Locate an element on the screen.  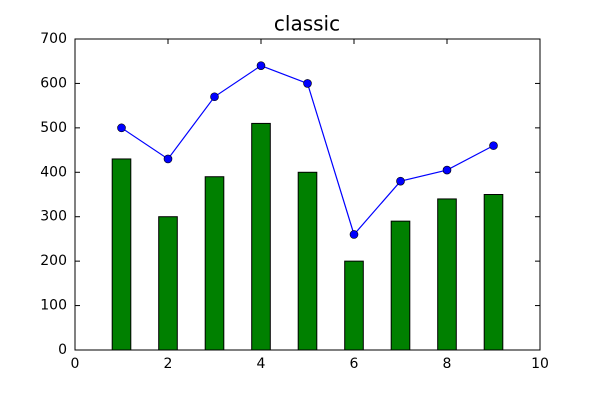
y-tick-label: 200 is located at coordinates (53, 261).